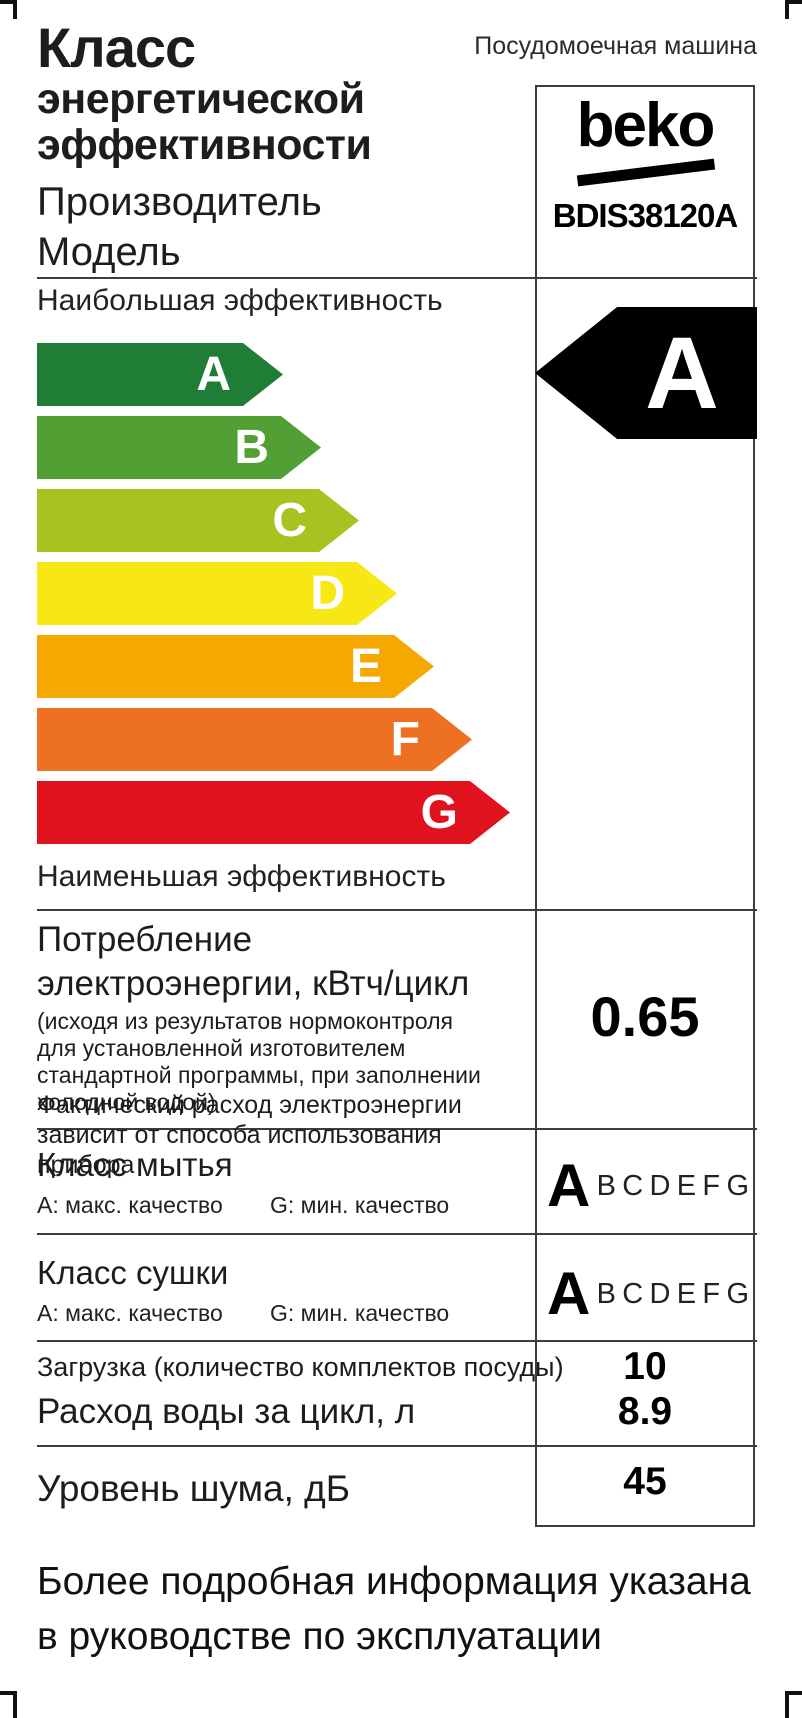 The image size is (802, 1718). I want to click on grade-letter: A, so click(213, 374).